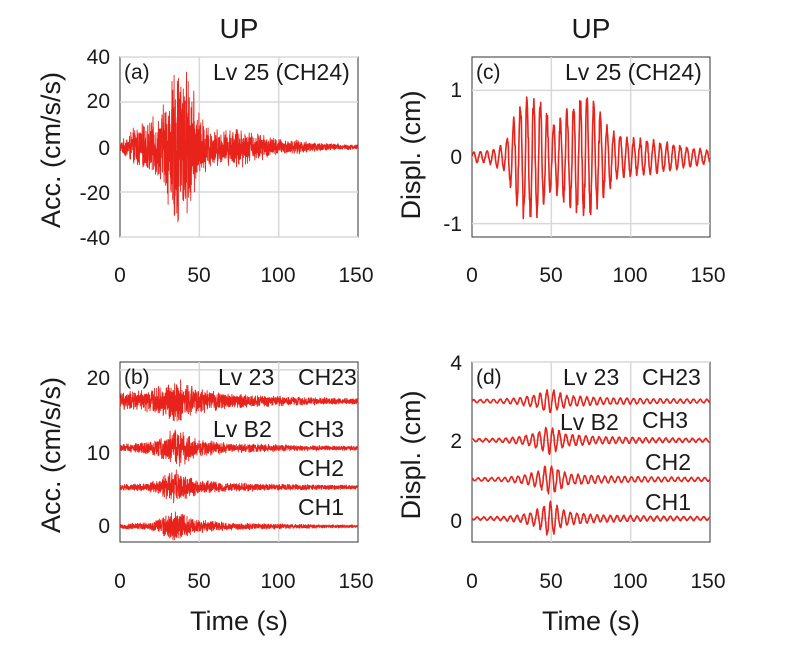 Image resolution: width=800 pixels, height=648 pixels. I want to click on panel-label-d: (d), so click(489, 377).